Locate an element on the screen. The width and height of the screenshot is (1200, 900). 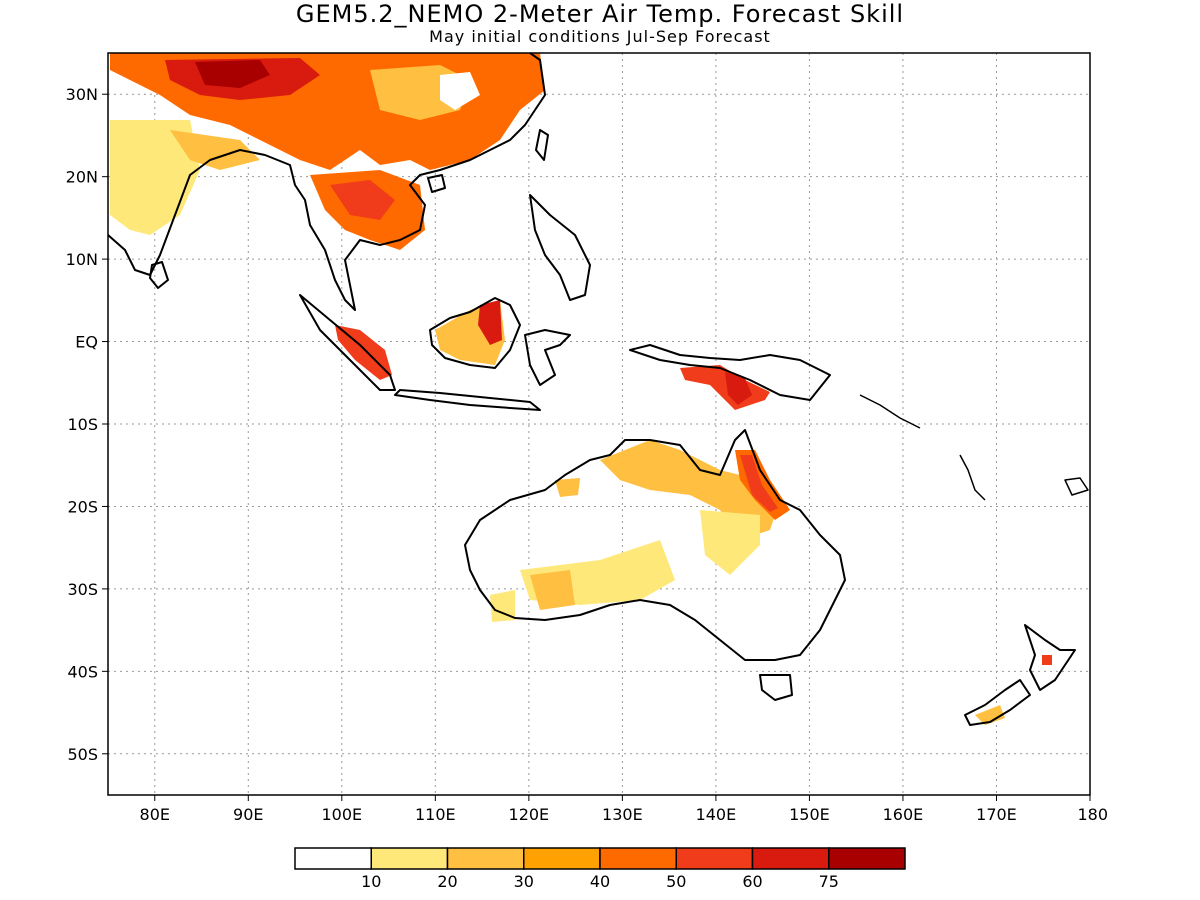
lat-label: 20N is located at coordinates (82, 177).